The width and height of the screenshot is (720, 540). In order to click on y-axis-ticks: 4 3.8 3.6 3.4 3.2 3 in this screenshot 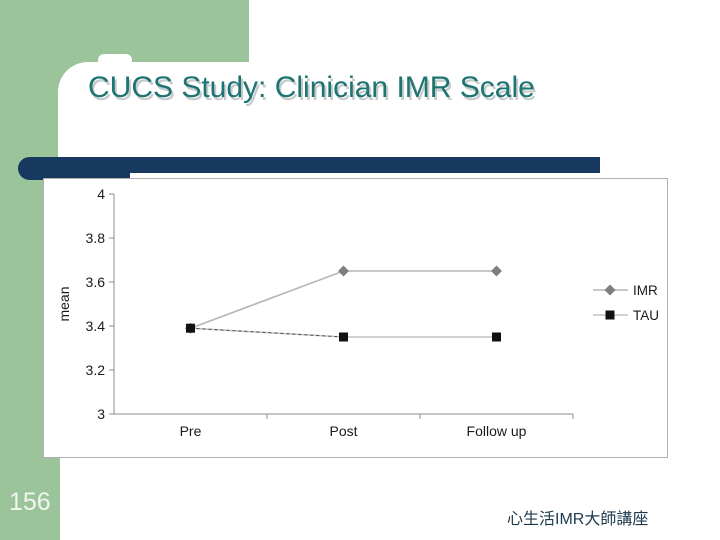, I will do `click(100, 304)`.